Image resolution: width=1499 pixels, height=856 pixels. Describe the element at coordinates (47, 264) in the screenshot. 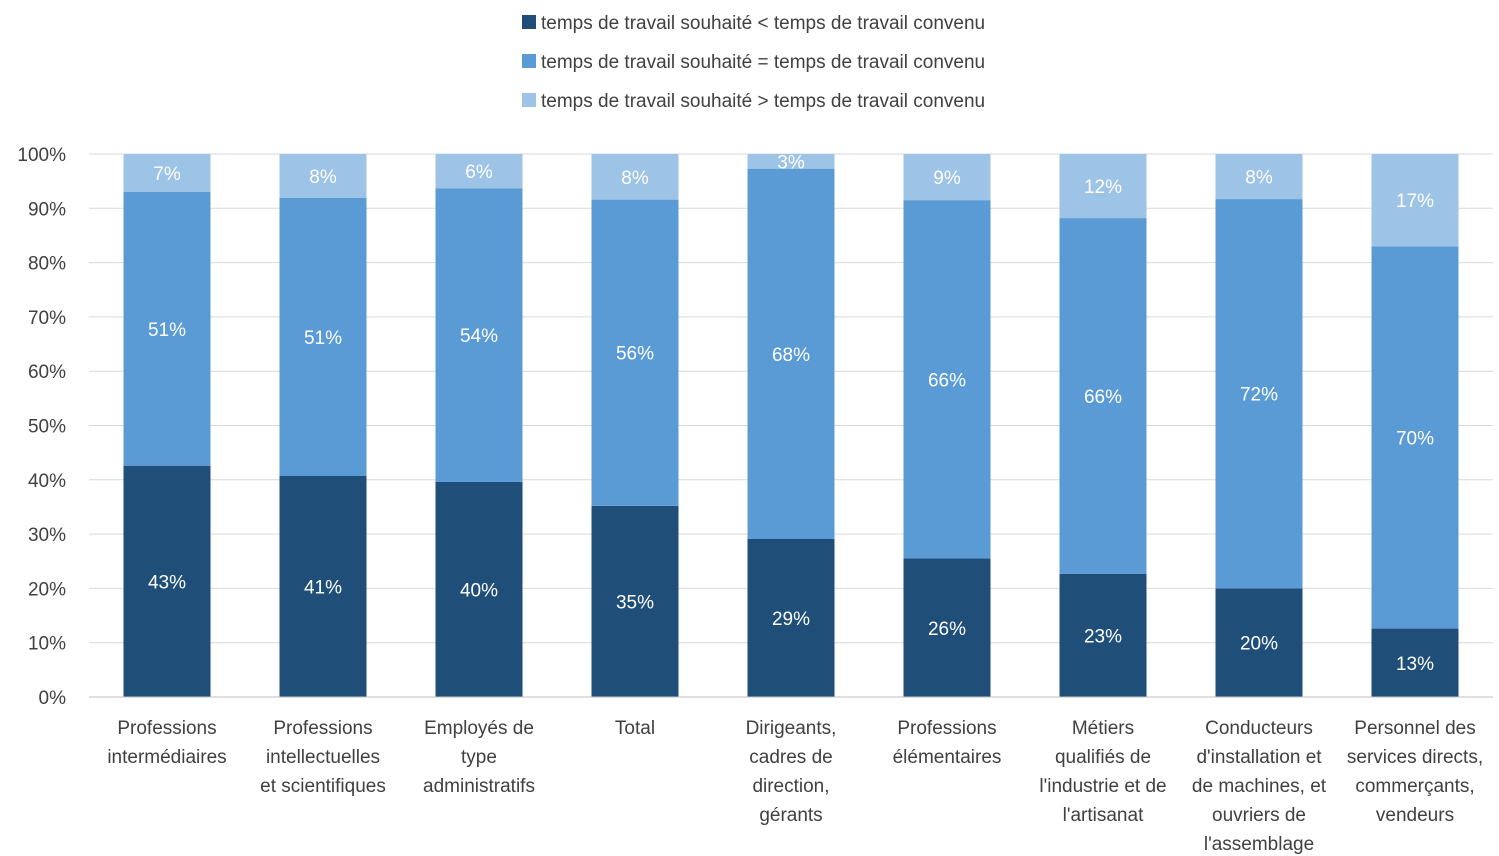

I see `y-tick-label: 80%` at that location.